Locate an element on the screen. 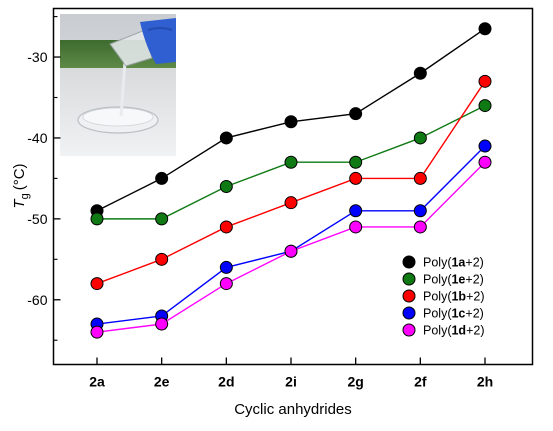 Image resolution: width=553 pixels, height=431 pixels. legend-label: Poly(1b+2) is located at coordinates (454, 297).